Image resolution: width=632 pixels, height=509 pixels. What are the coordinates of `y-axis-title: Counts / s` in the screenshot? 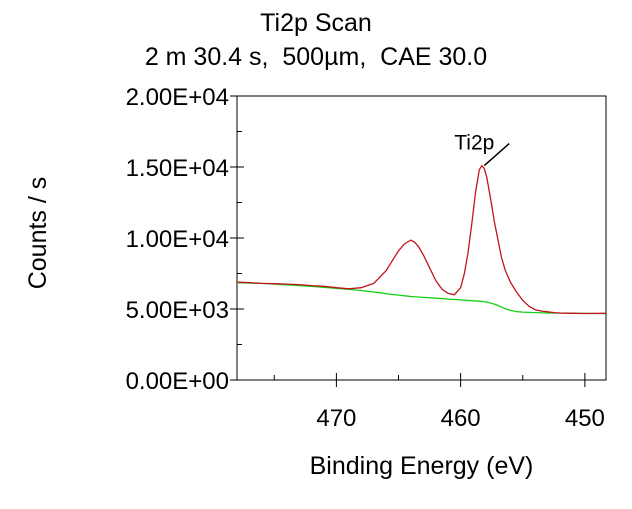 It's located at (38, 233).